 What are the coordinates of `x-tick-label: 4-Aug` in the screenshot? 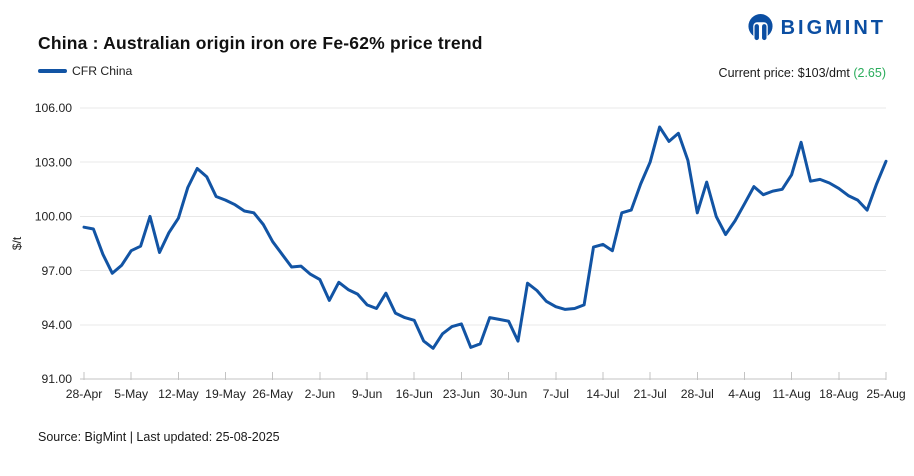 It's located at (744, 394).